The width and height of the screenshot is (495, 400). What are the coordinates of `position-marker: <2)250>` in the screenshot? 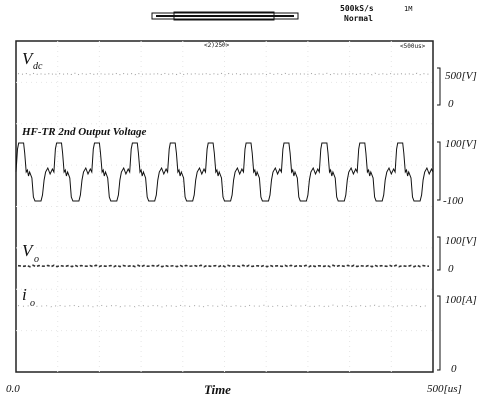 It's located at (217, 45).